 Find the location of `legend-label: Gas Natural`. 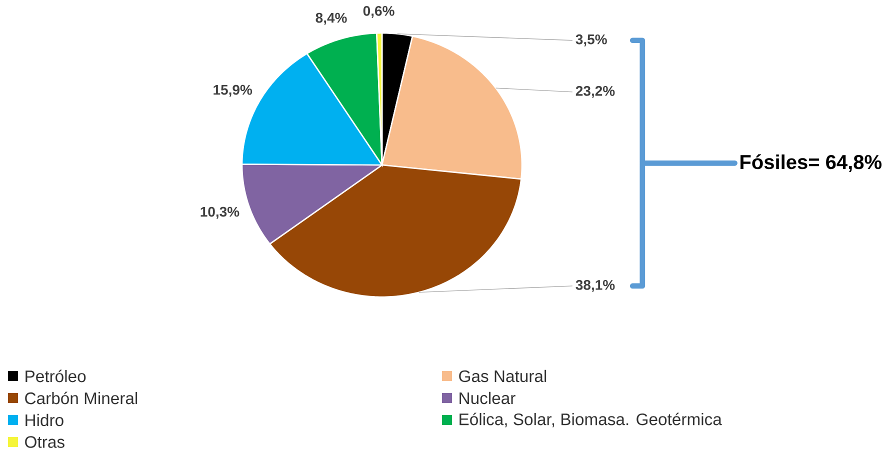

legend-label: Gas Natural is located at coordinates (502, 376).